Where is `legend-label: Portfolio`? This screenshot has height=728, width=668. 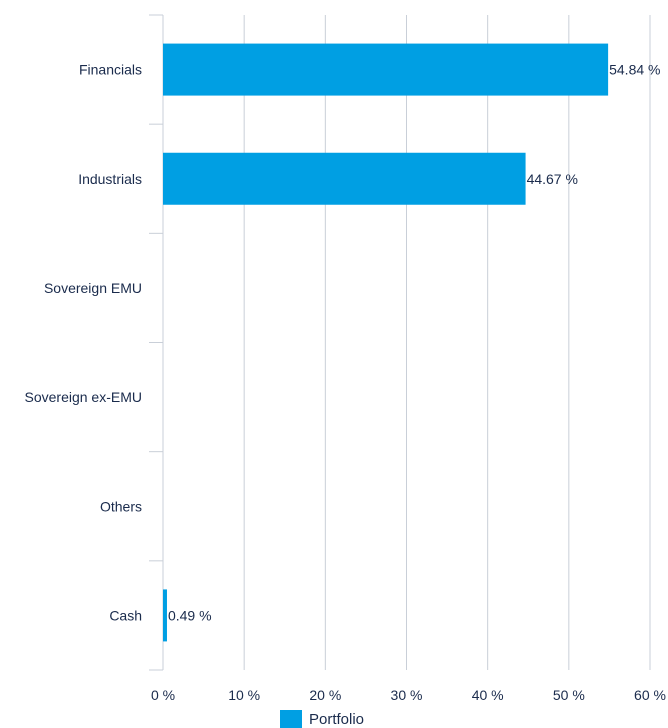
legend-label: Portfolio is located at coordinates (336, 719).